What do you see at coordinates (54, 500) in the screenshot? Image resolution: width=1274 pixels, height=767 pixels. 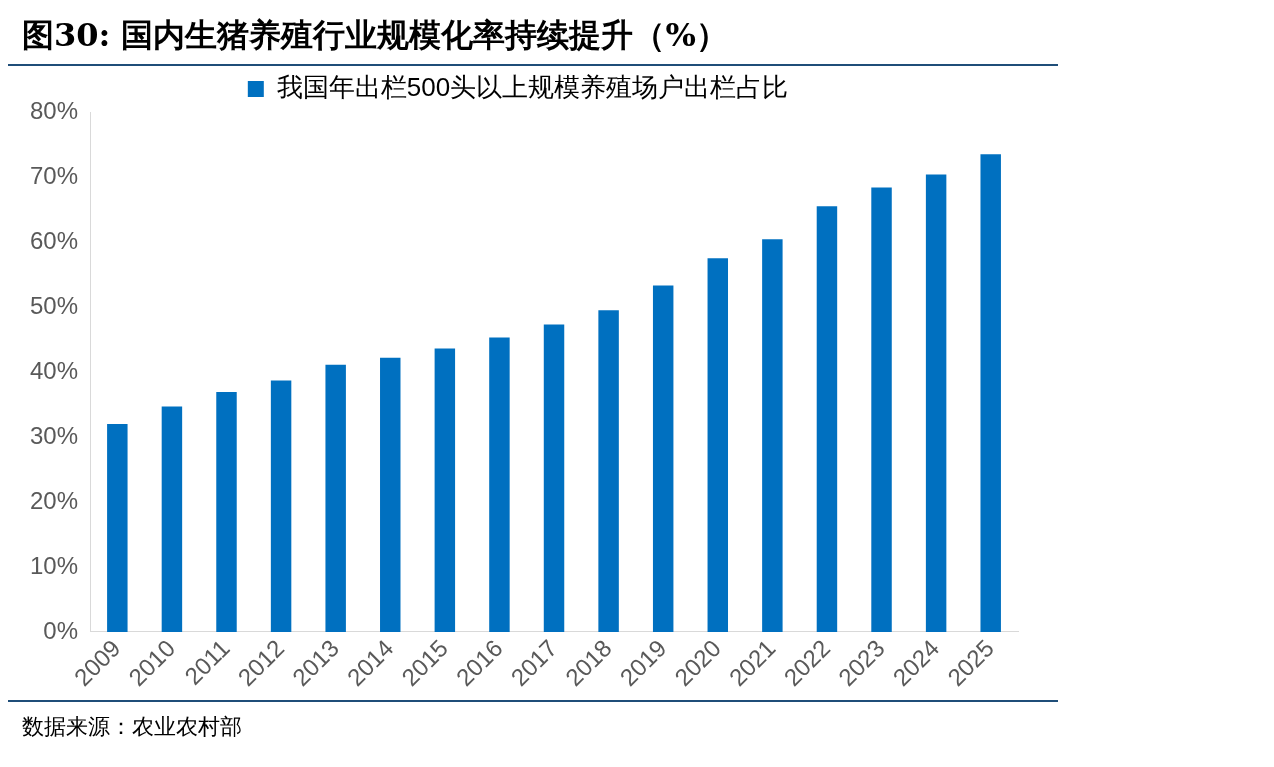 I see `y-tick-label: 20%` at bounding box center [54, 500].